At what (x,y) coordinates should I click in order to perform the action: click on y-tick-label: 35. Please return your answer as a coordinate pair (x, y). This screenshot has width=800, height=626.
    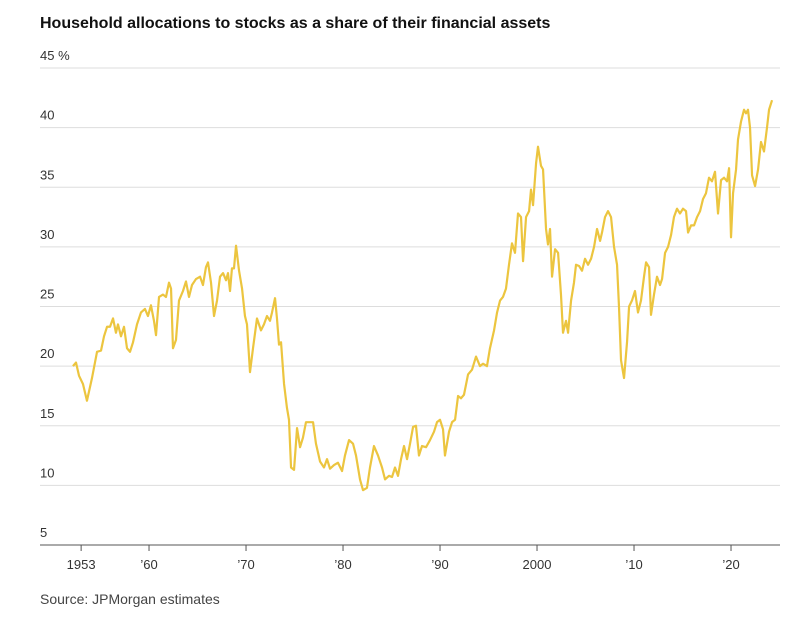
    Looking at the image, I should click on (47, 174).